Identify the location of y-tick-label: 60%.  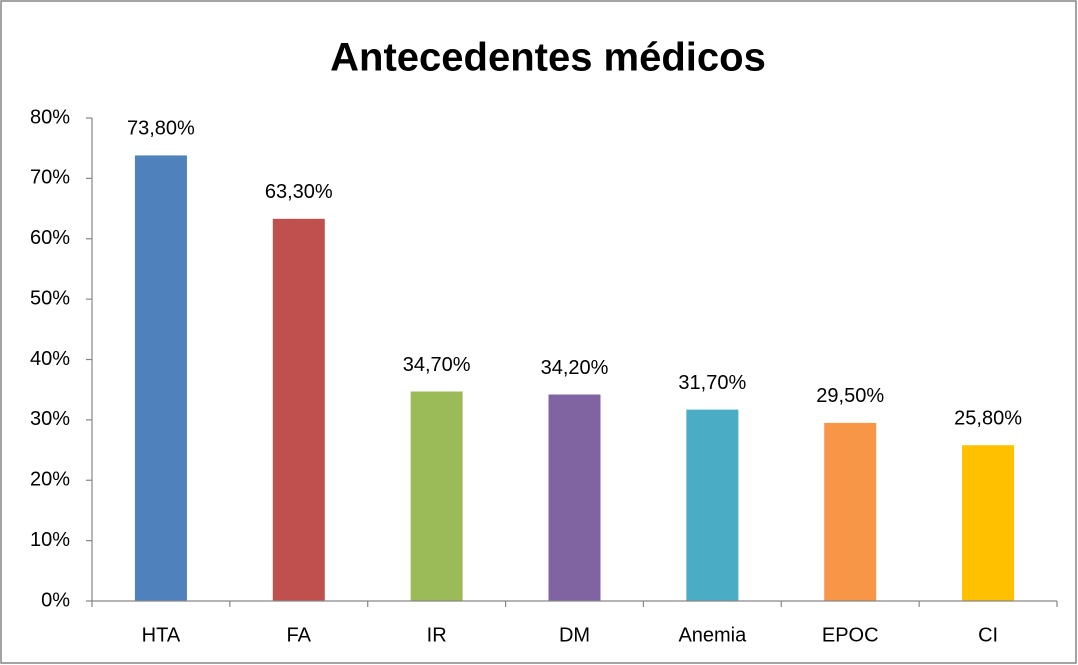
(50, 238).